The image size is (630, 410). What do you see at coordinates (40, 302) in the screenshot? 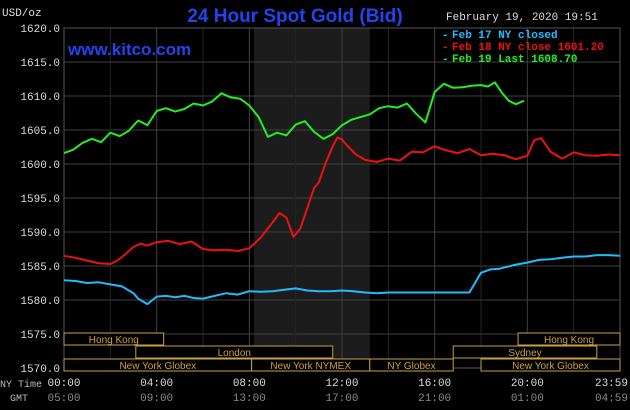
I see `y-tick-label: 1580.0` at bounding box center [40, 302].